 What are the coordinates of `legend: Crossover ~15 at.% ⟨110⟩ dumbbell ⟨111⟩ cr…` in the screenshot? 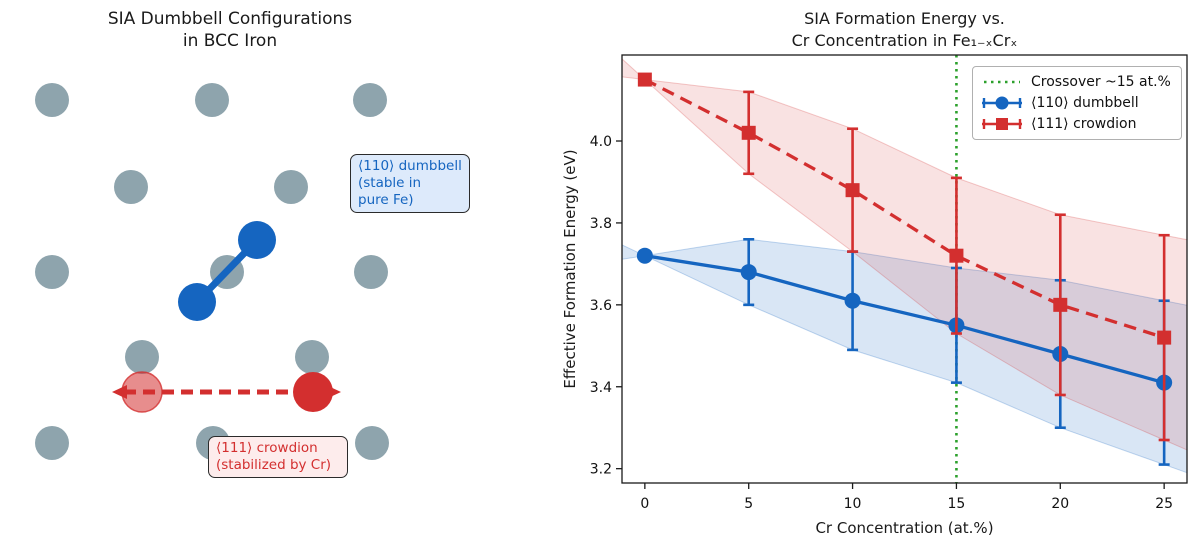 It's located at (1077, 103).